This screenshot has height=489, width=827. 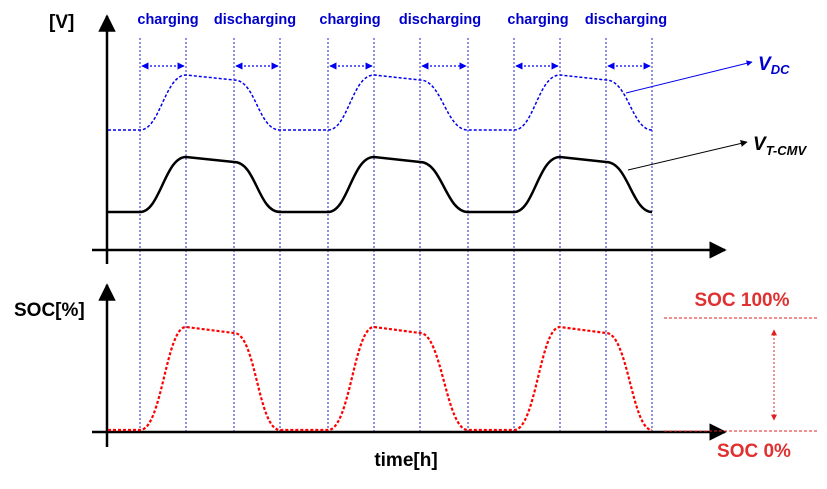 What do you see at coordinates (167, 20) in the screenshot?
I see `phase-label-charging-1: charging` at bounding box center [167, 20].